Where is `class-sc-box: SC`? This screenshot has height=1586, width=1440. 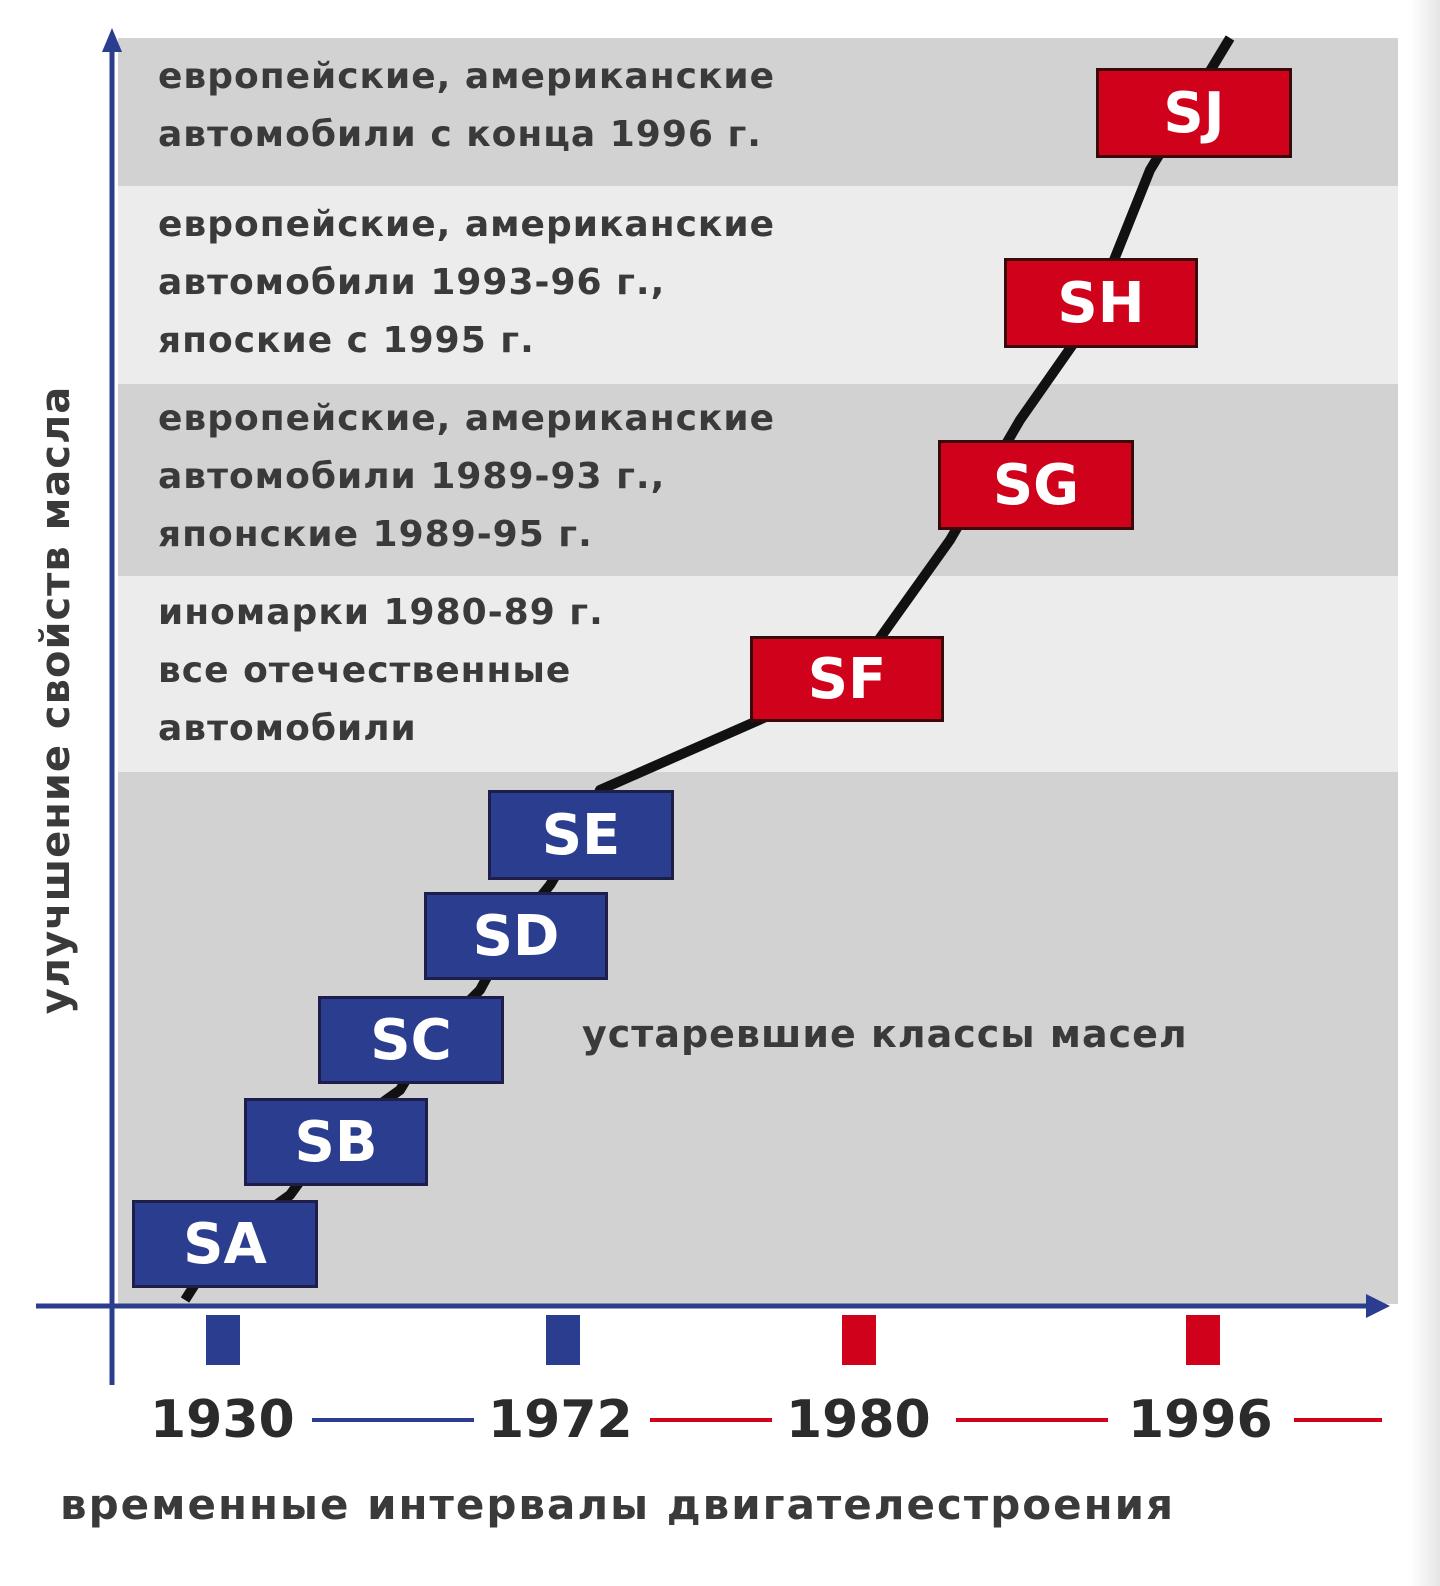 class-sc-box: SC is located at coordinates (411, 1040).